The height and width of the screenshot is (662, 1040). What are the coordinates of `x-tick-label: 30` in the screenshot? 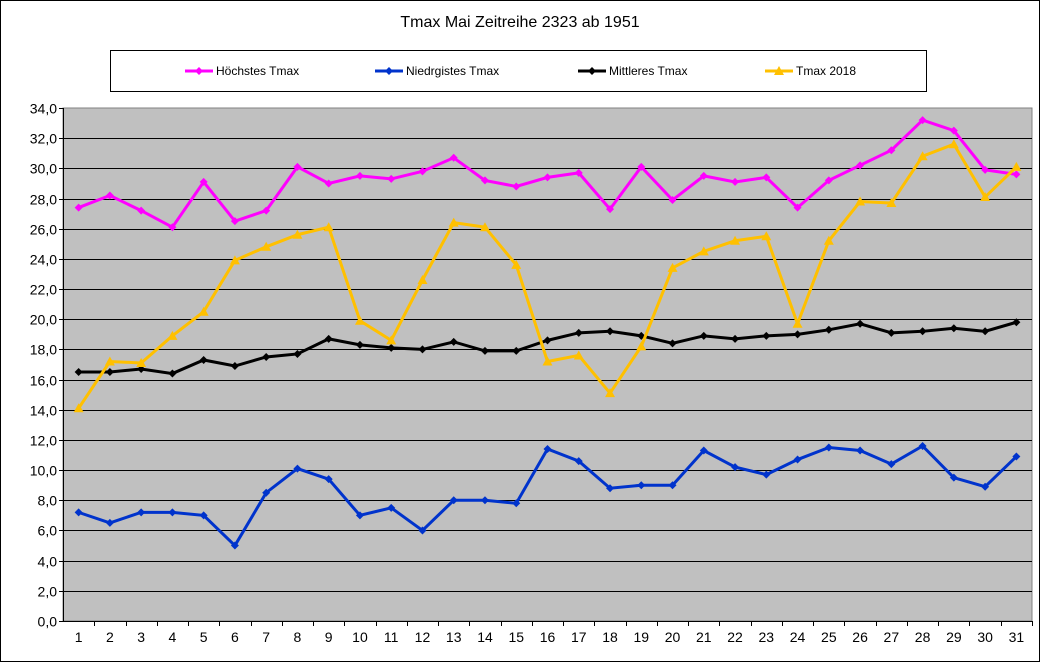 It's located at (985, 637).